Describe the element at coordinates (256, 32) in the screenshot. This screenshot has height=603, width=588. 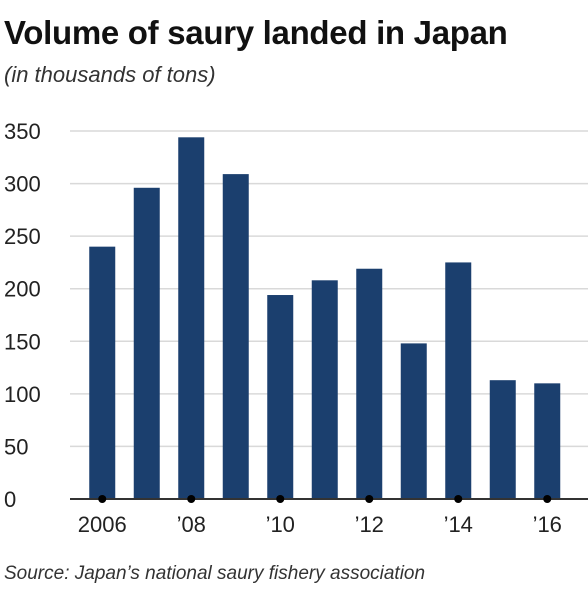
I see `chart-title: Volume of saury landed in Japan` at that location.